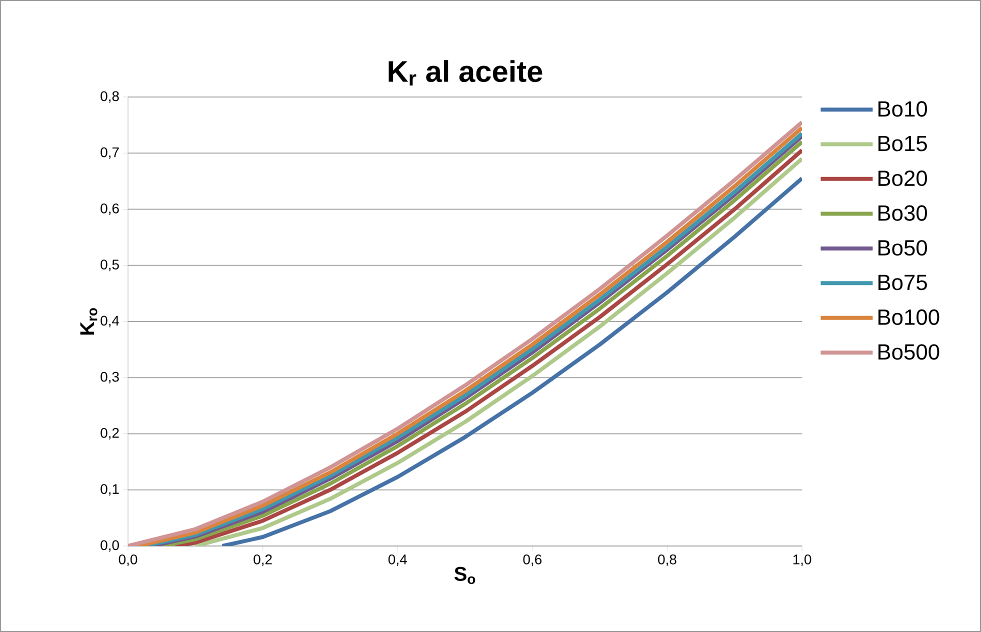 The image size is (981, 632). Describe the element at coordinates (89, 321) in the screenshot. I see `y-axis-title: K$_{ro}$` at that location.